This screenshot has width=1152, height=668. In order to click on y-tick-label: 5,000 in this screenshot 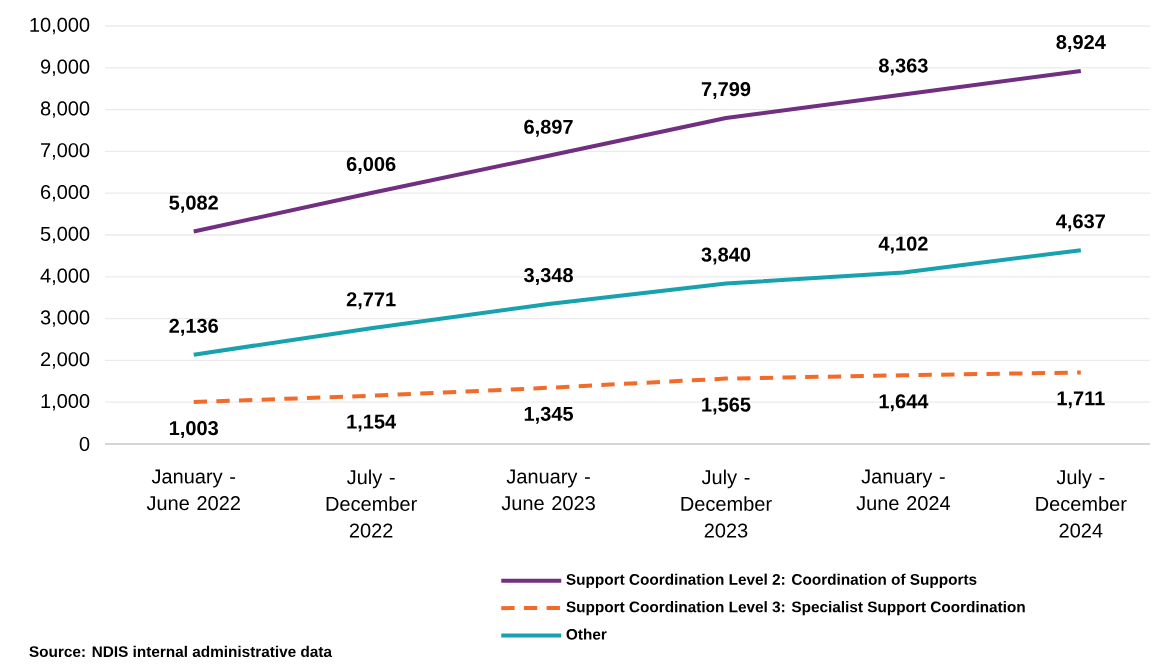, I will do `click(65, 235)`.